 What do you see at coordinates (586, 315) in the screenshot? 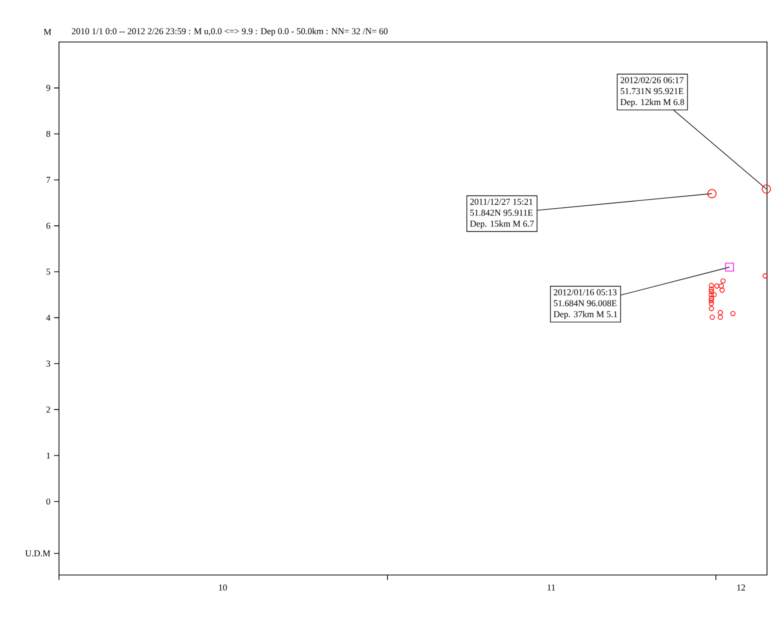
I see `annotation: Dep. 37km M 5.1` at bounding box center [586, 315].